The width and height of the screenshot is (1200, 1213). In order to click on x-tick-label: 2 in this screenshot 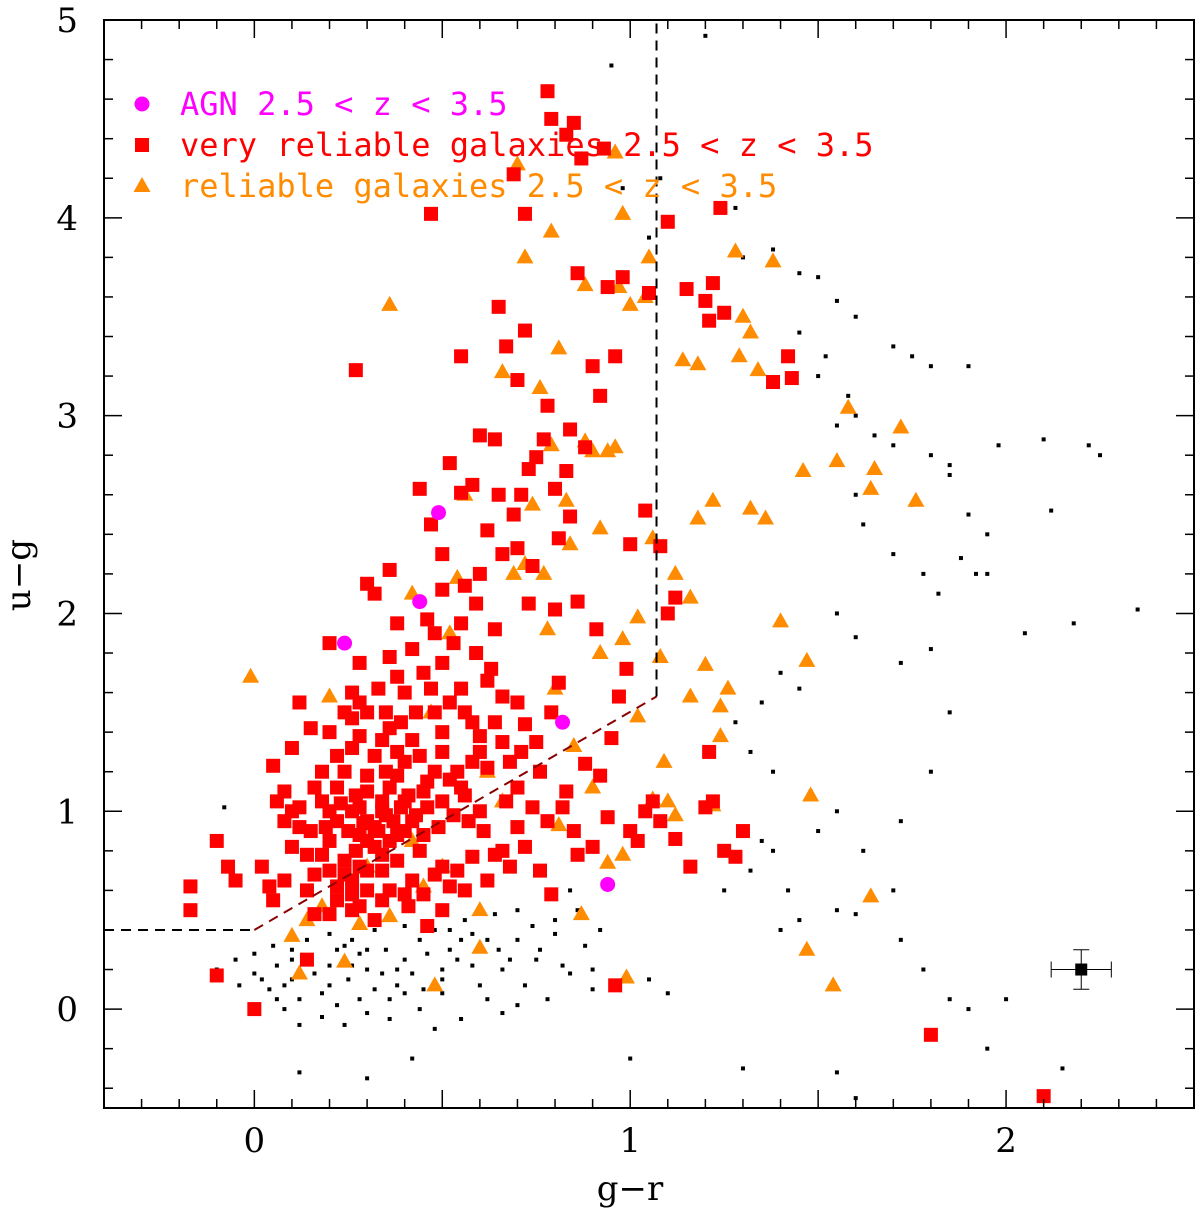, I will do `click(1006, 1141)`.